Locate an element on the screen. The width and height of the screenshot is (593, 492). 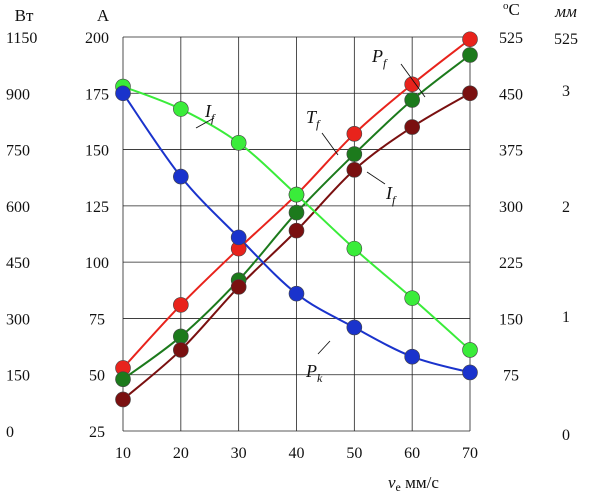
length-tick-label: 1 is located at coordinates (566, 317).